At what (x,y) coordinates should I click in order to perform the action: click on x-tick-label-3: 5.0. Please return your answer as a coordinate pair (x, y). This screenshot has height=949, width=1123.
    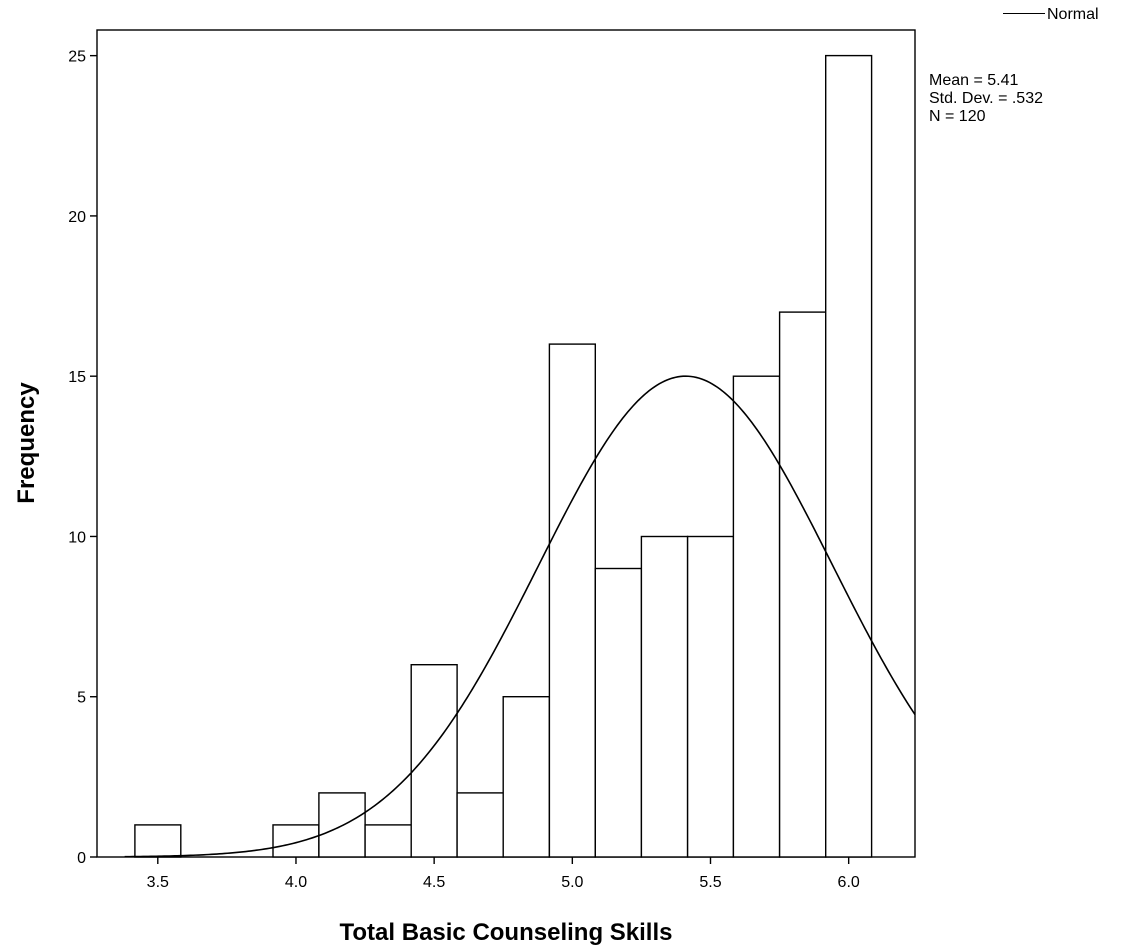
    Looking at the image, I should click on (572, 882).